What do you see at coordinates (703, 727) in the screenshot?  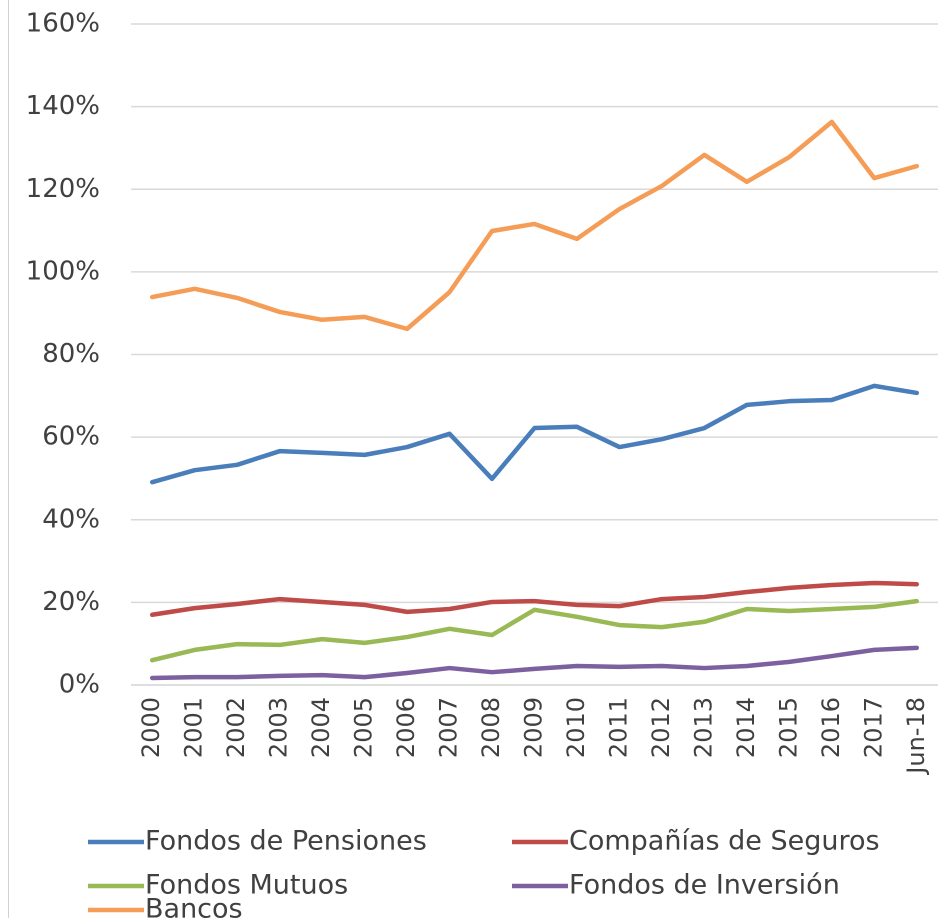 I see `x-tick-label: 2013` at bounding box center [703, 727].